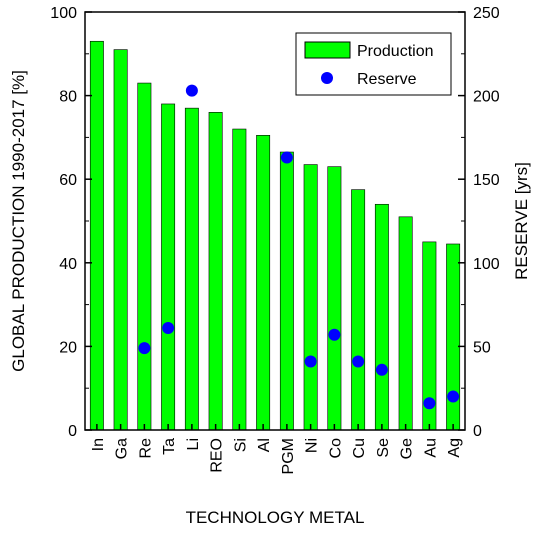 This screenshot has height=535, width=550. Describe the element at coordinates (387, 79) in the screenshot. I see `legend-reserve-label: Reserve` at that location.